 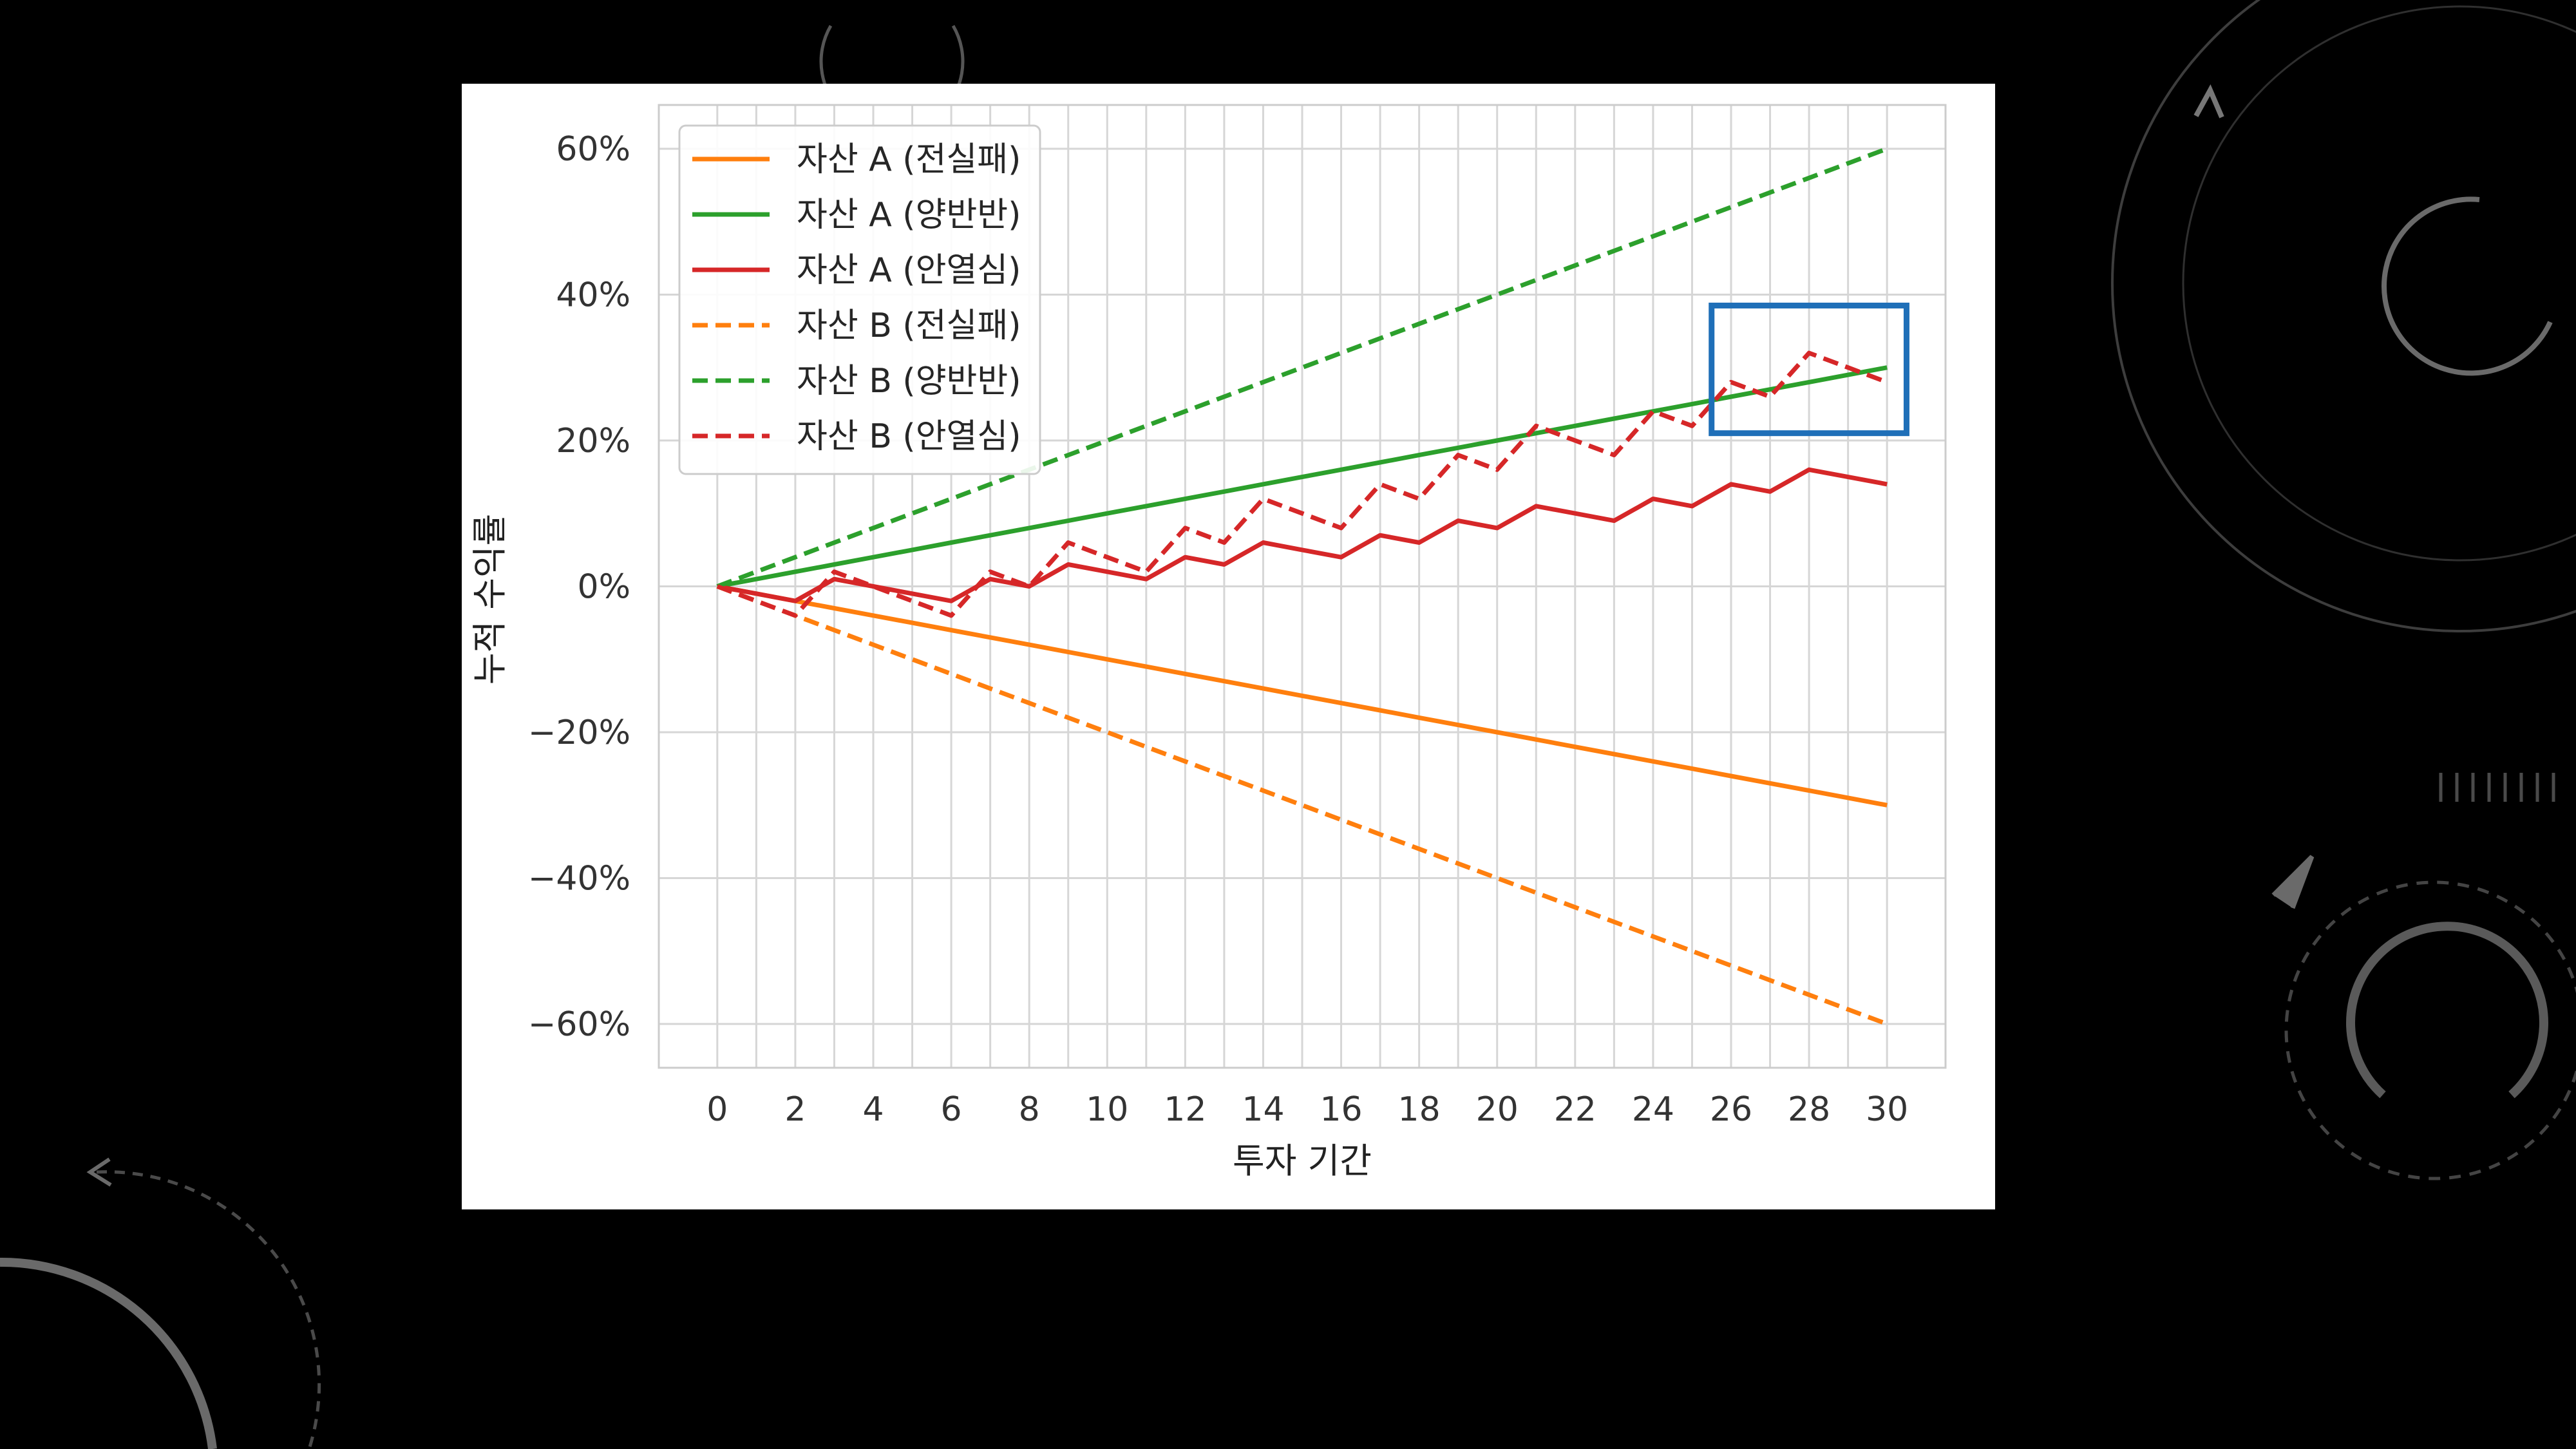 I want to click on x-tick-label: 24, so click(x=1653, y=1109).